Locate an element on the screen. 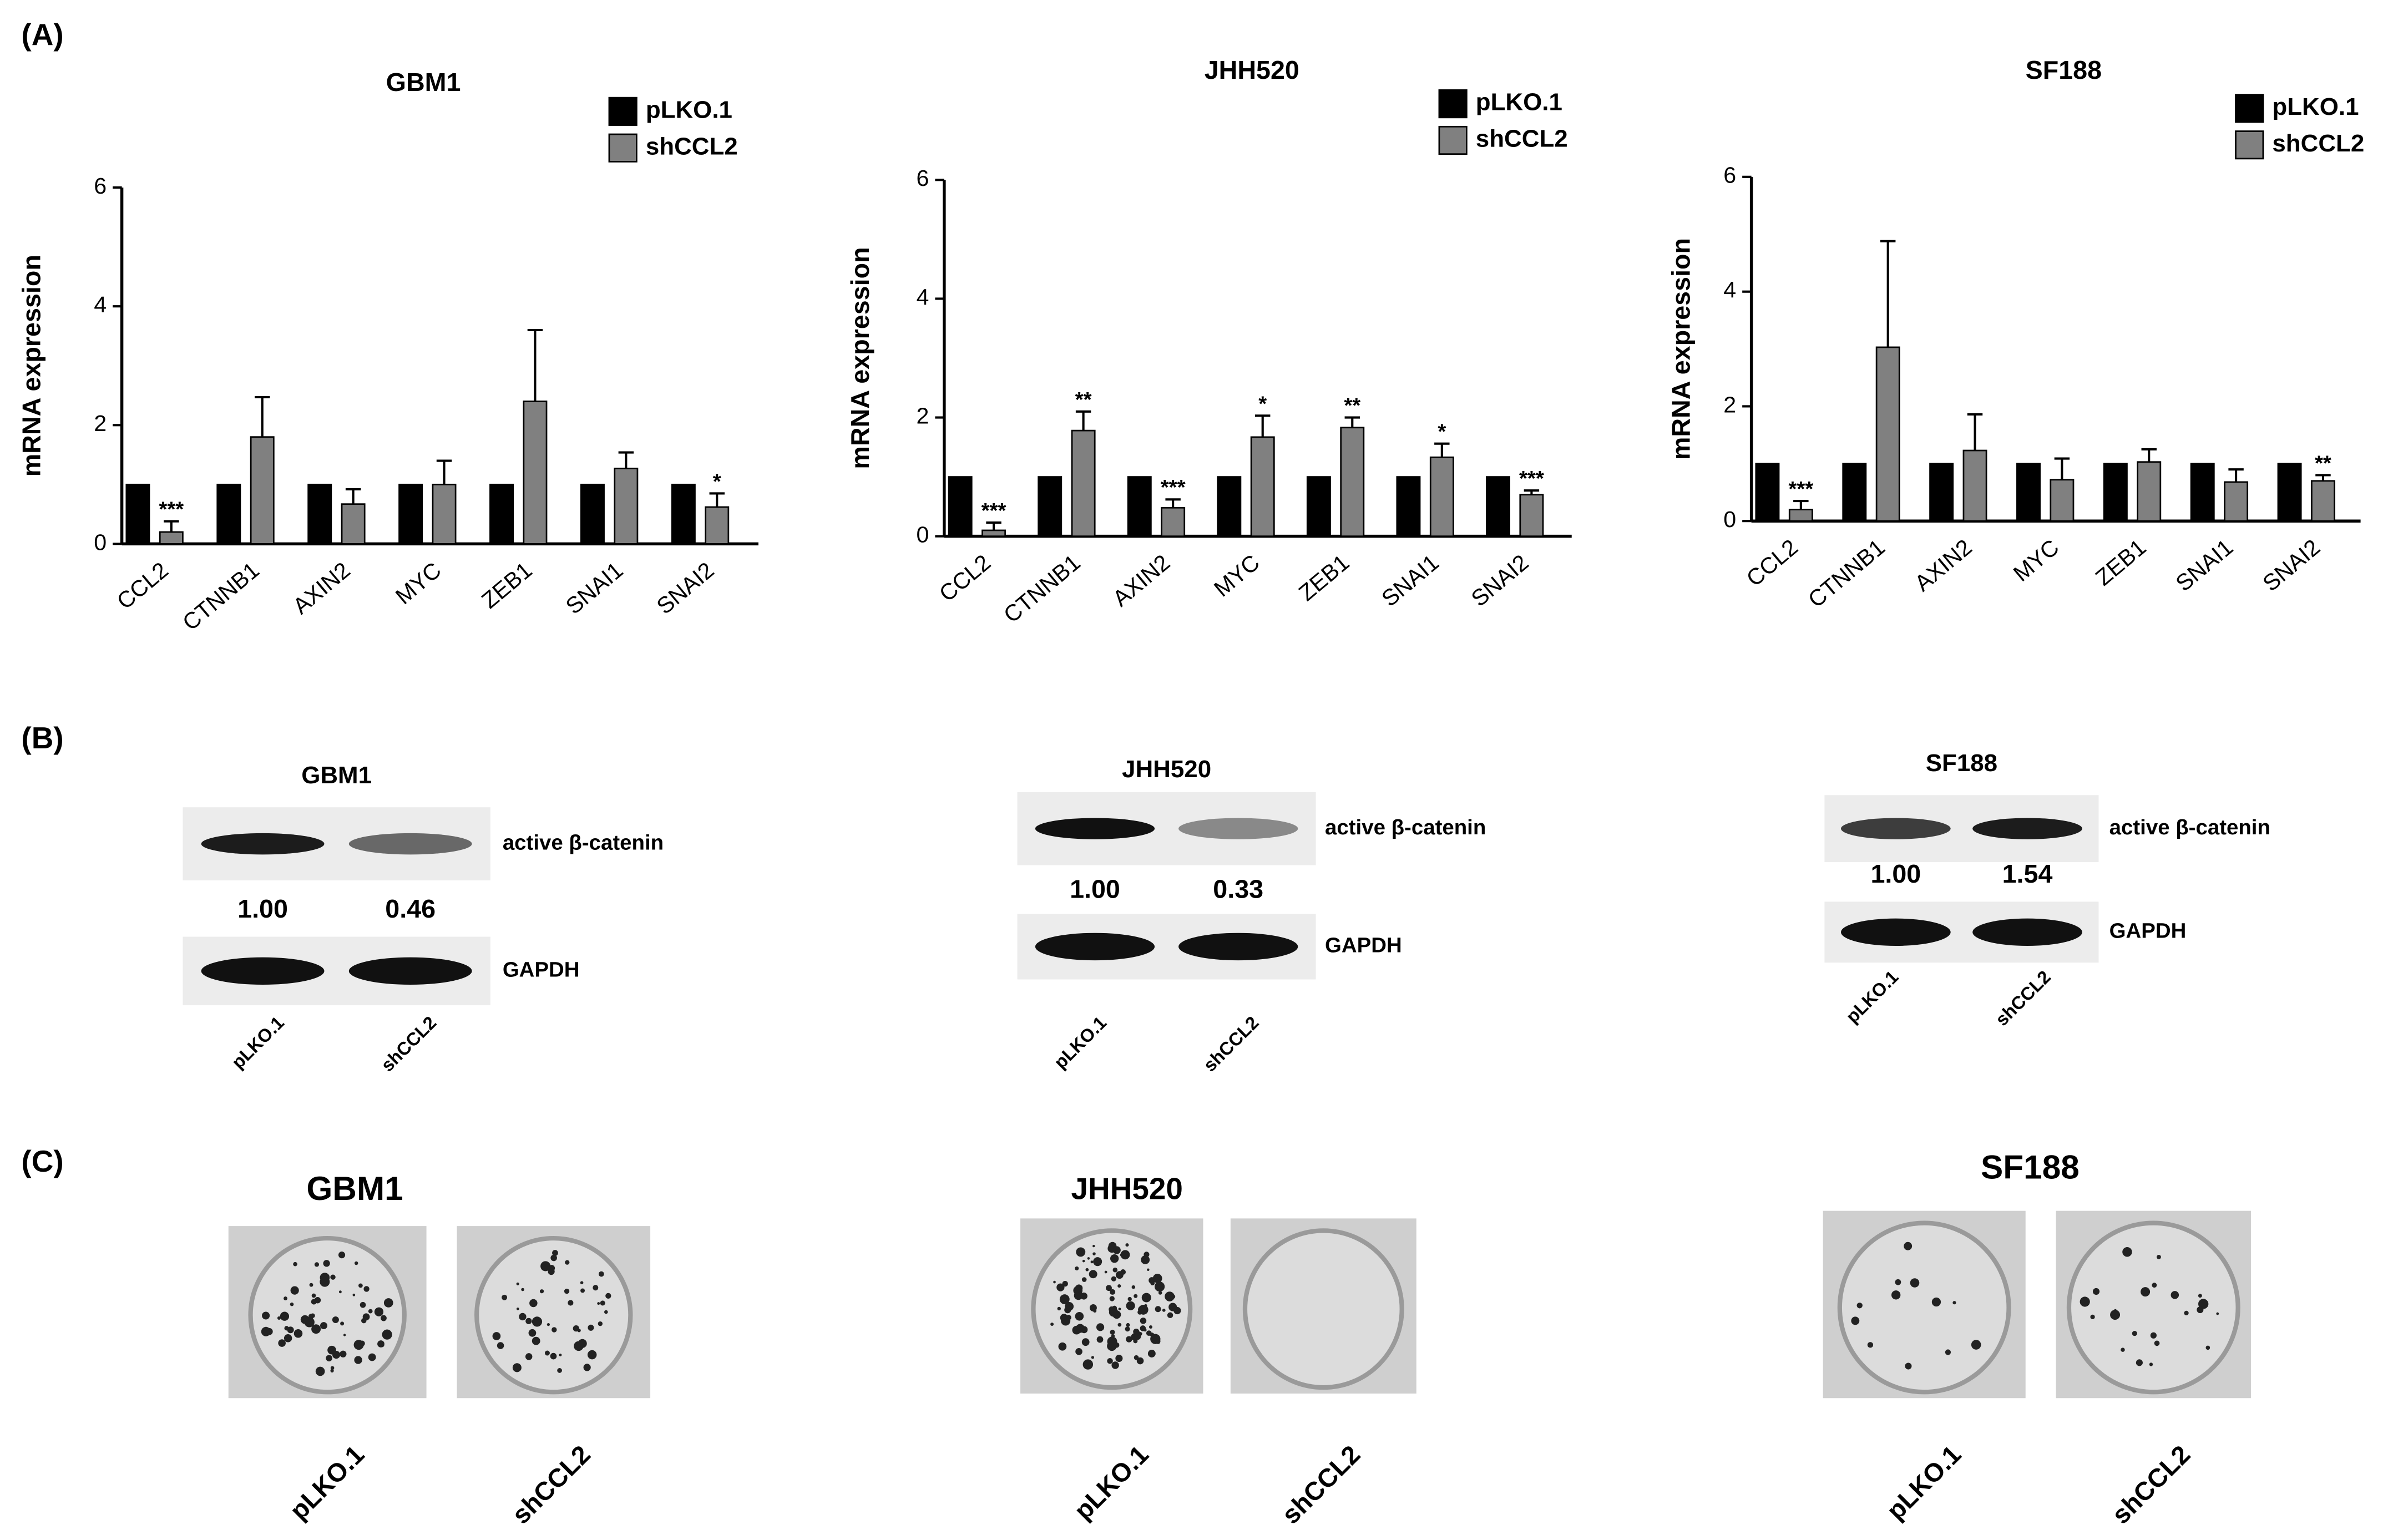  significance: * is located at coordinates (1442, 432).